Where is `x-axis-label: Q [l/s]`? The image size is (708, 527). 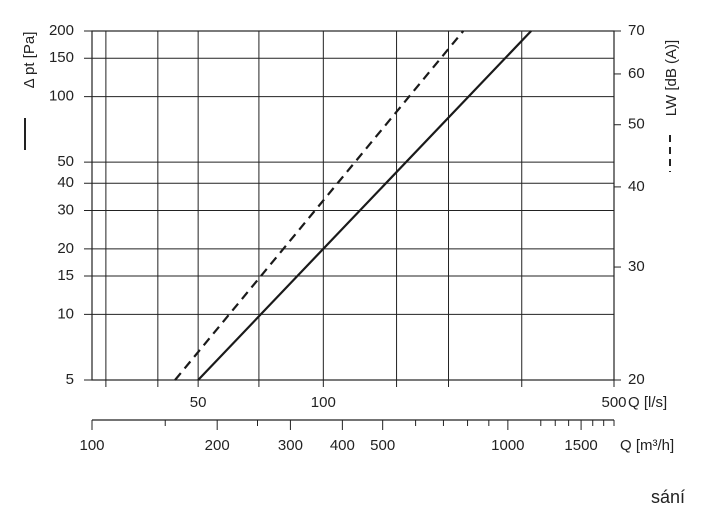 x-axis-label: Q [l/s] is located at coordinates (647, 402).